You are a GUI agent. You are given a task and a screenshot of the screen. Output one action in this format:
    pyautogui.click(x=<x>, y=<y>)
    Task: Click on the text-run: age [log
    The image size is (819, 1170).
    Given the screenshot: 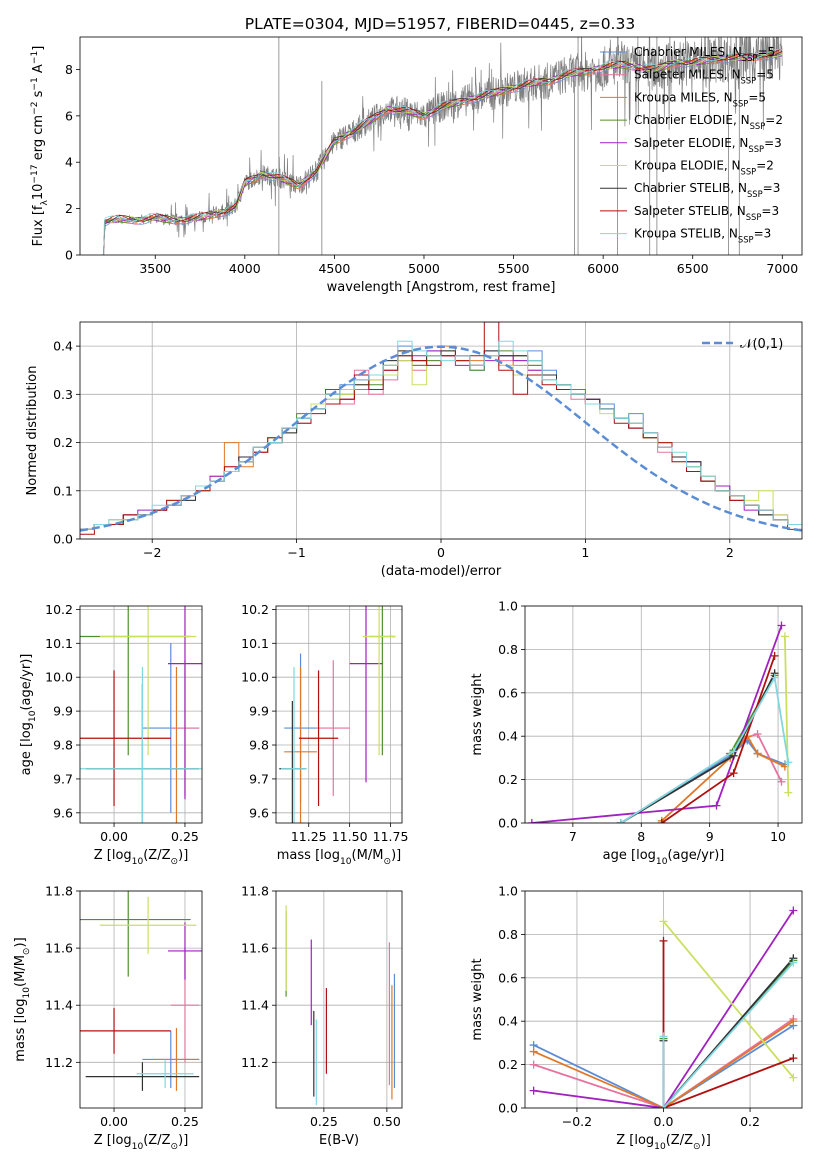 What is the action you would take?
    pyautogui.click(x=629, y=855)
    